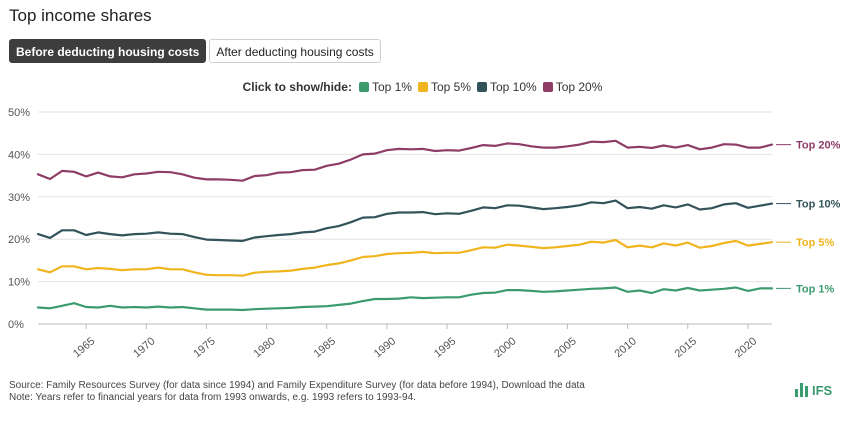 This screenshot has width=848, height=424. I want to click on series-end-label-top-10: Top 10%, so click(818, 205).